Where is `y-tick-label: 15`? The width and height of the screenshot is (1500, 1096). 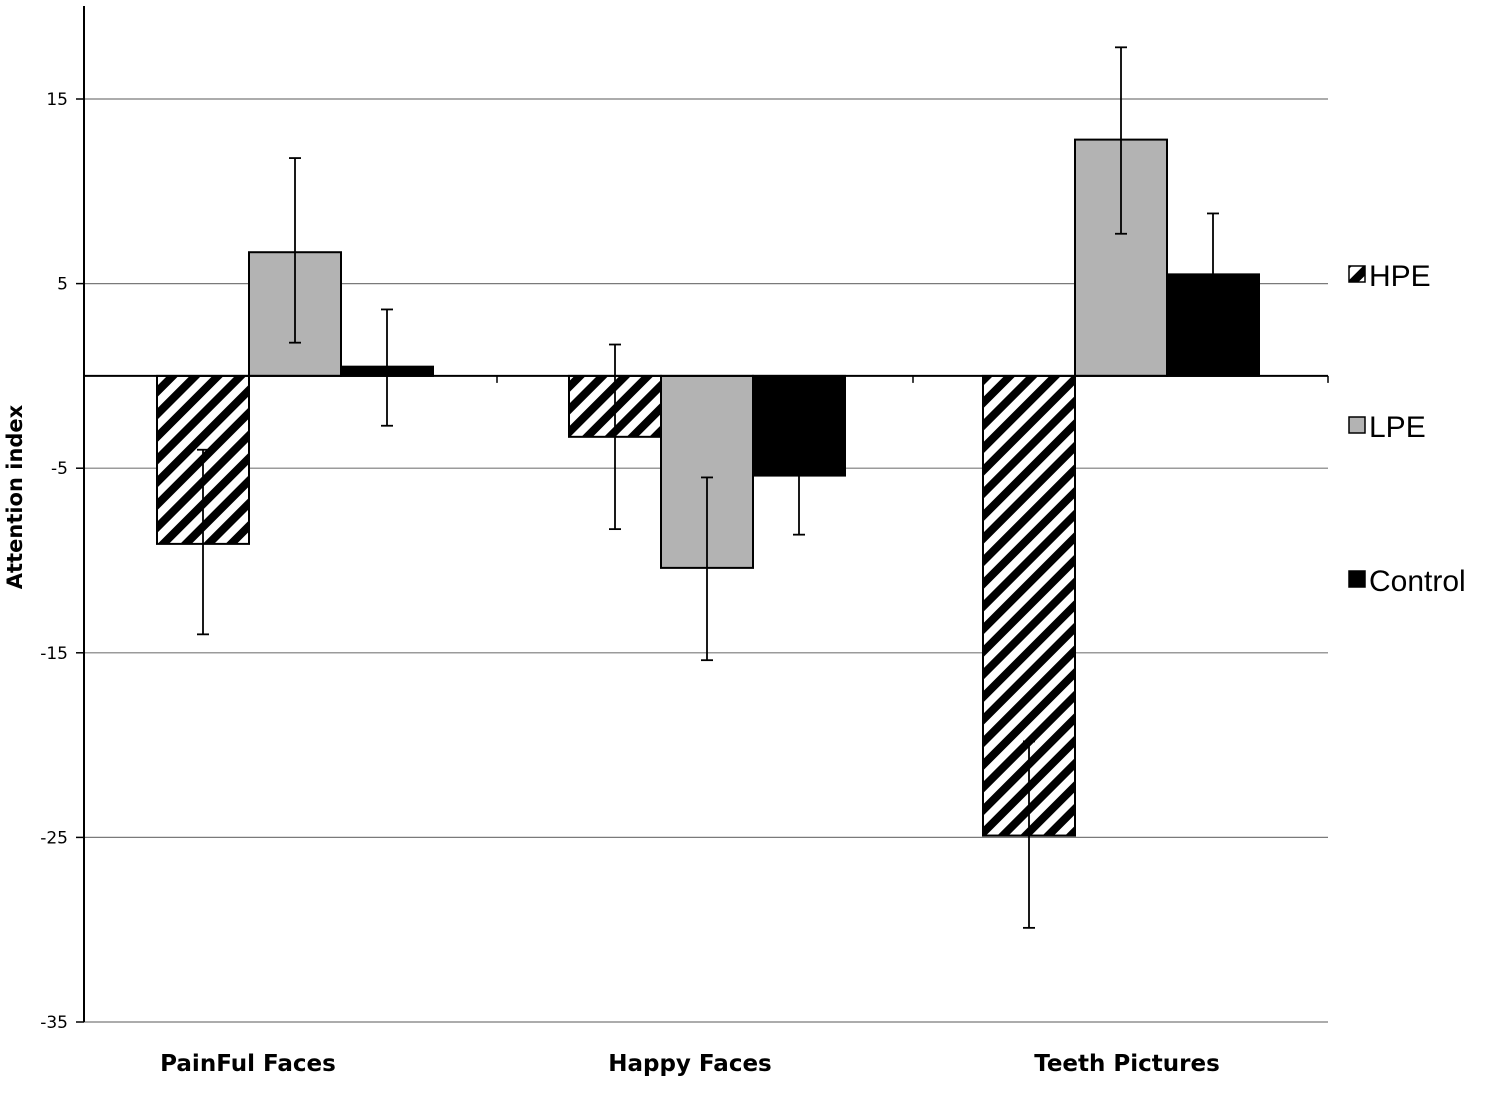
y-tick-label: 15 is located at coordinates (57, 100).